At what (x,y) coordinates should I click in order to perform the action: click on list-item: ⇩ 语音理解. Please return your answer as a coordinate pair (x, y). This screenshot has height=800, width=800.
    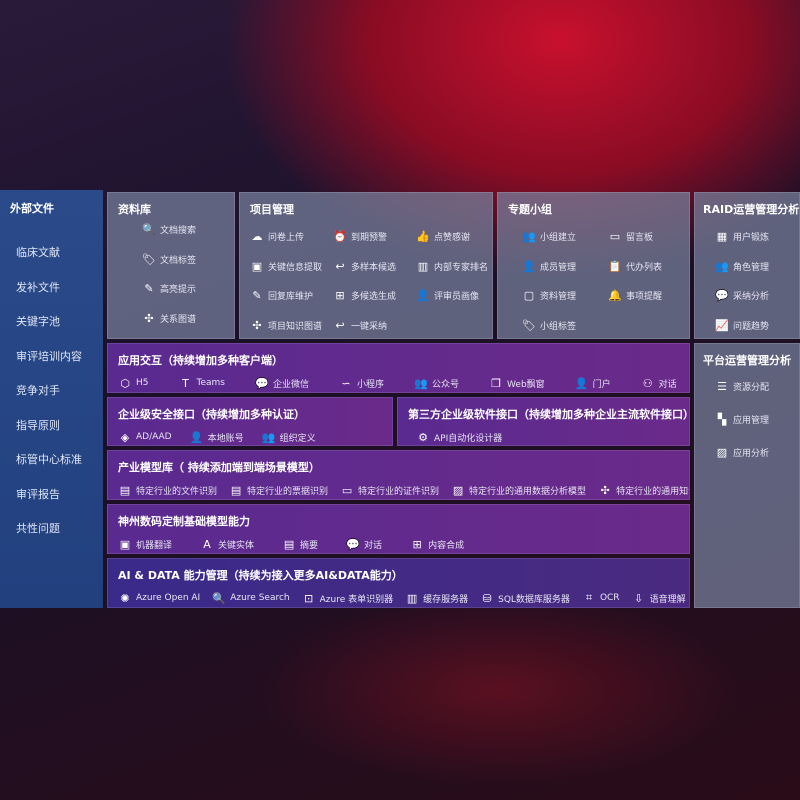
    Looking at the image, I should click on (659, 598).